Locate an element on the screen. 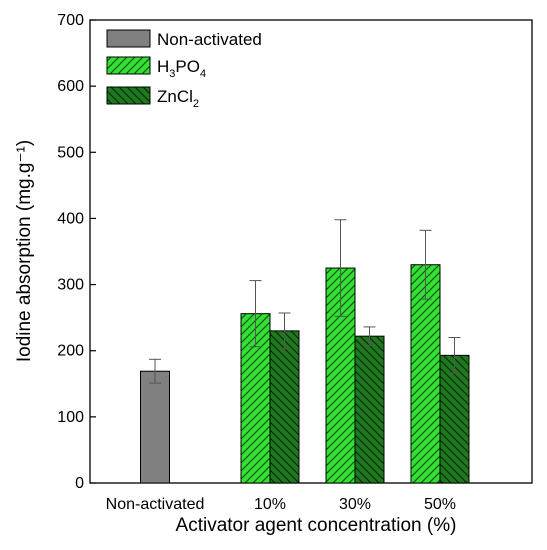  y-tick-label: 600 is located at coordinates (70, 86).